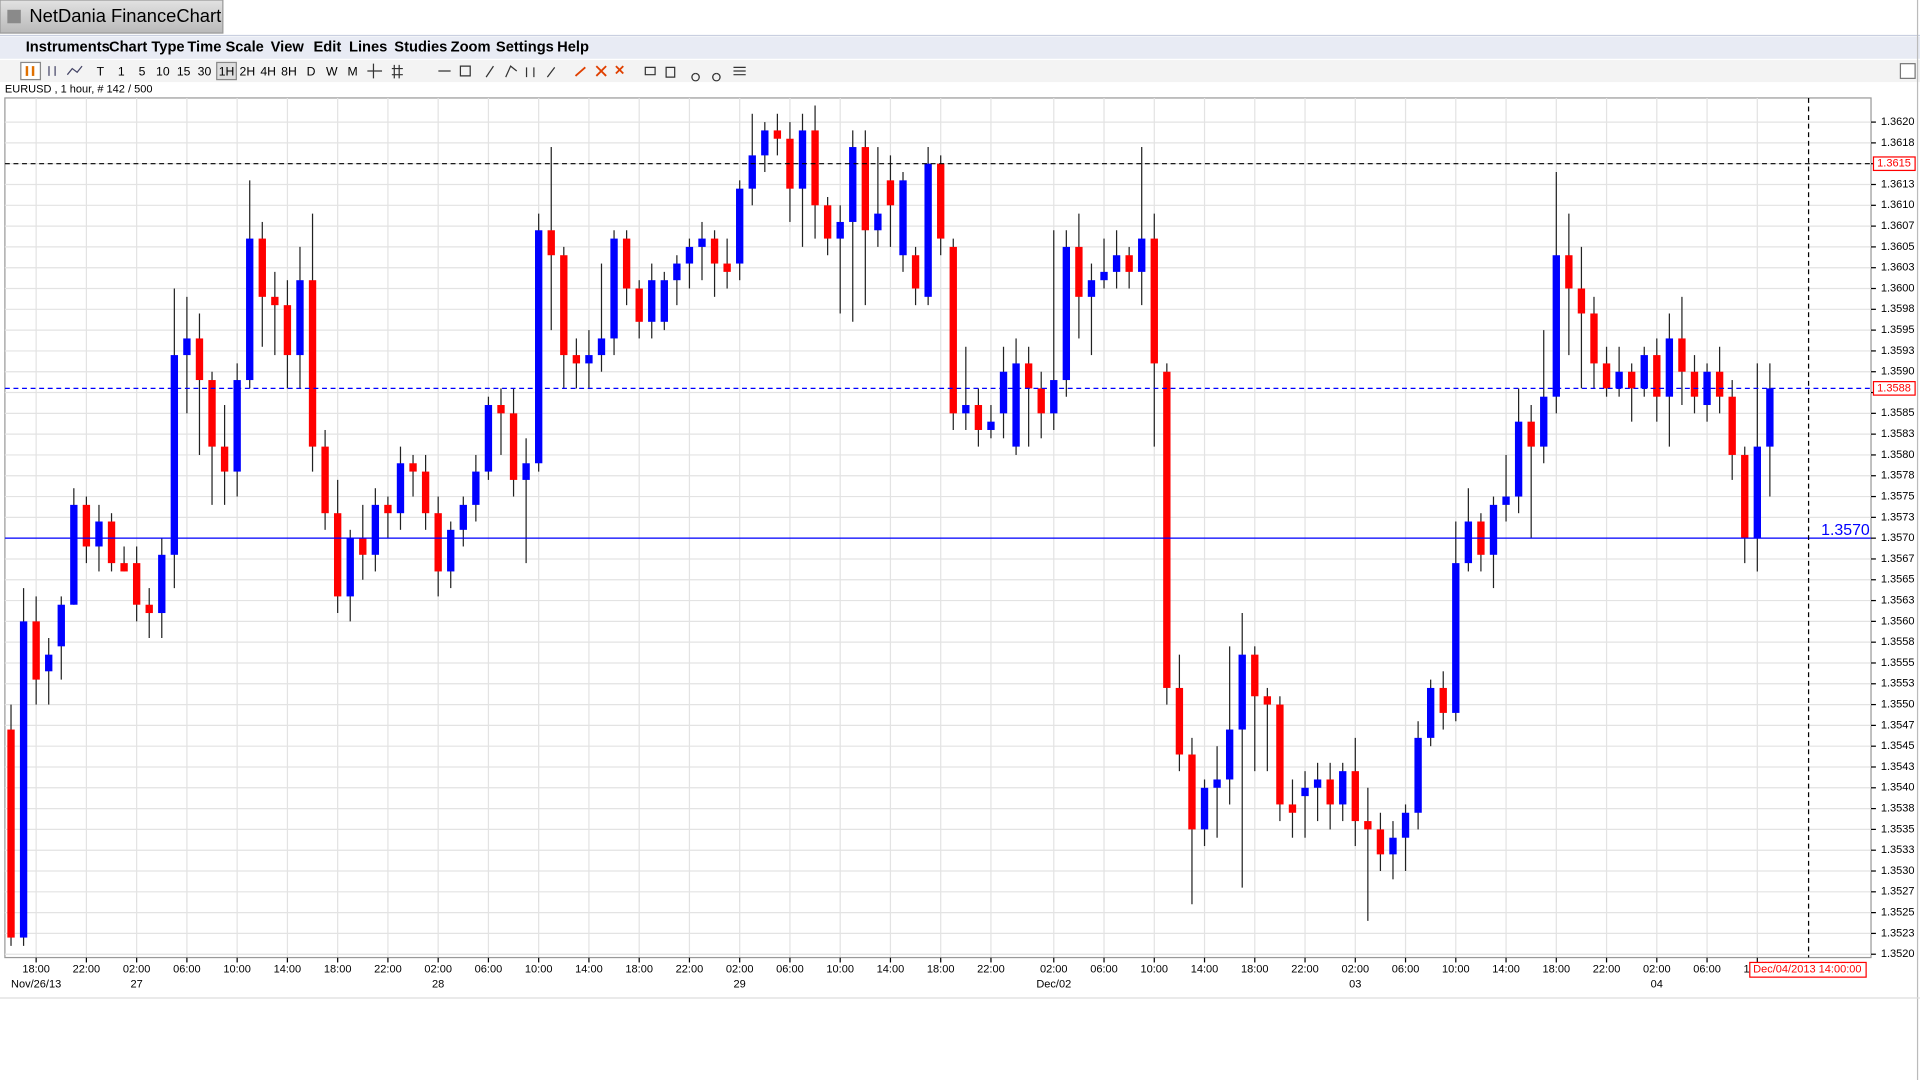 This screenshot has width=1920, height=1080. Describe the element at coordinates (1907, 71) in the screenshot. I see `panel-button` at that location.